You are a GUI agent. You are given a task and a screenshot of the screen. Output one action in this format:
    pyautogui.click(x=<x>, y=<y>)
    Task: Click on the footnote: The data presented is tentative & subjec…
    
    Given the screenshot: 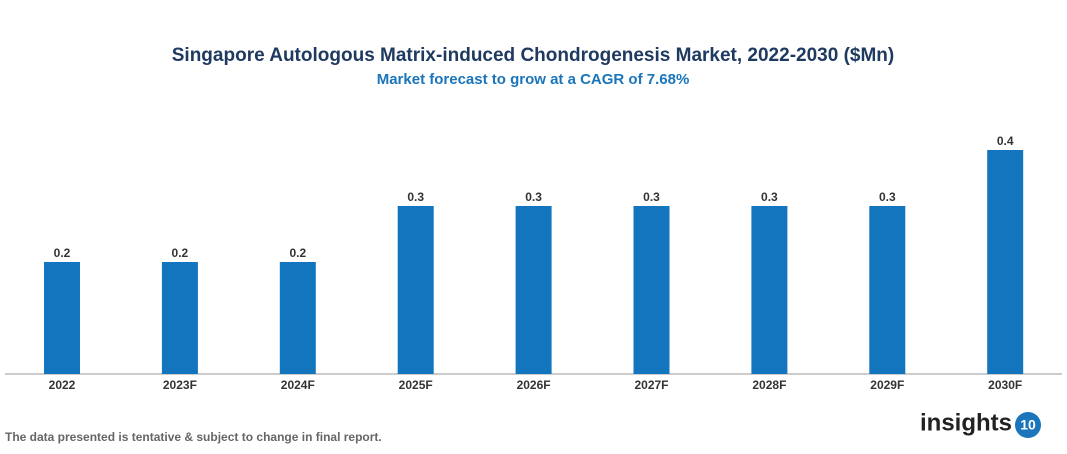 What is the action you would take?
    pyautogui.click(x=193, y=437)
    